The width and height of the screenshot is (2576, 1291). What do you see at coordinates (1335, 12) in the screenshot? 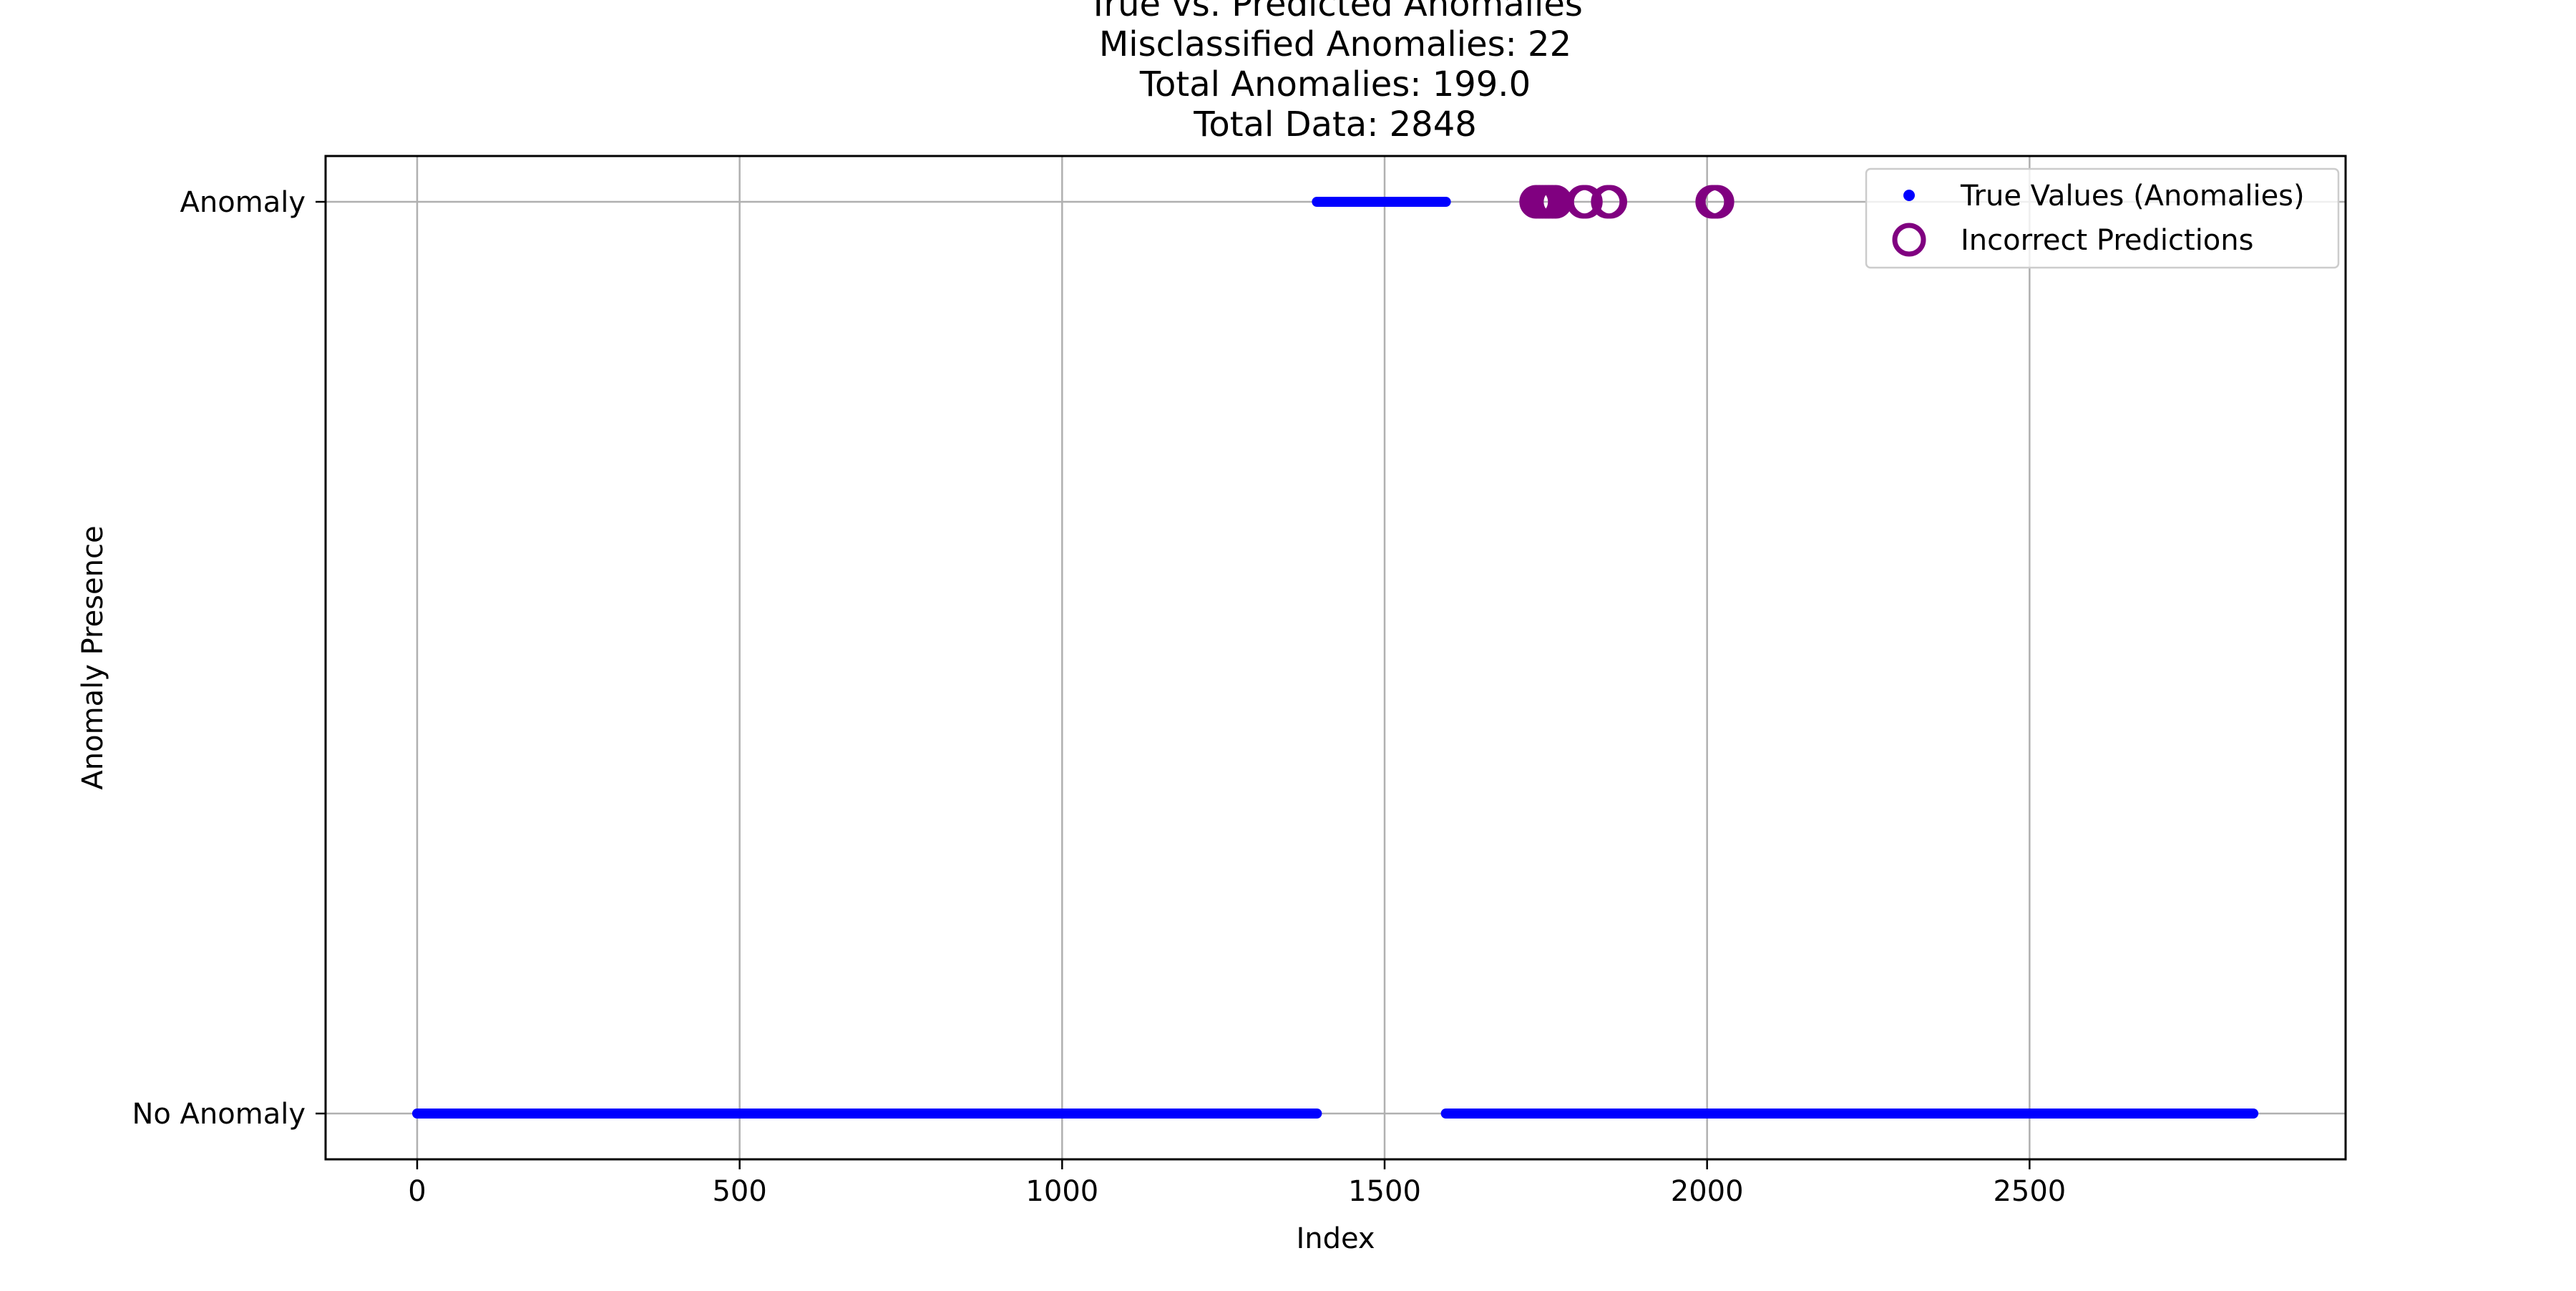
I see `title-line: True vs. Predicted Anomalies` at bounding box center [1335, 12].